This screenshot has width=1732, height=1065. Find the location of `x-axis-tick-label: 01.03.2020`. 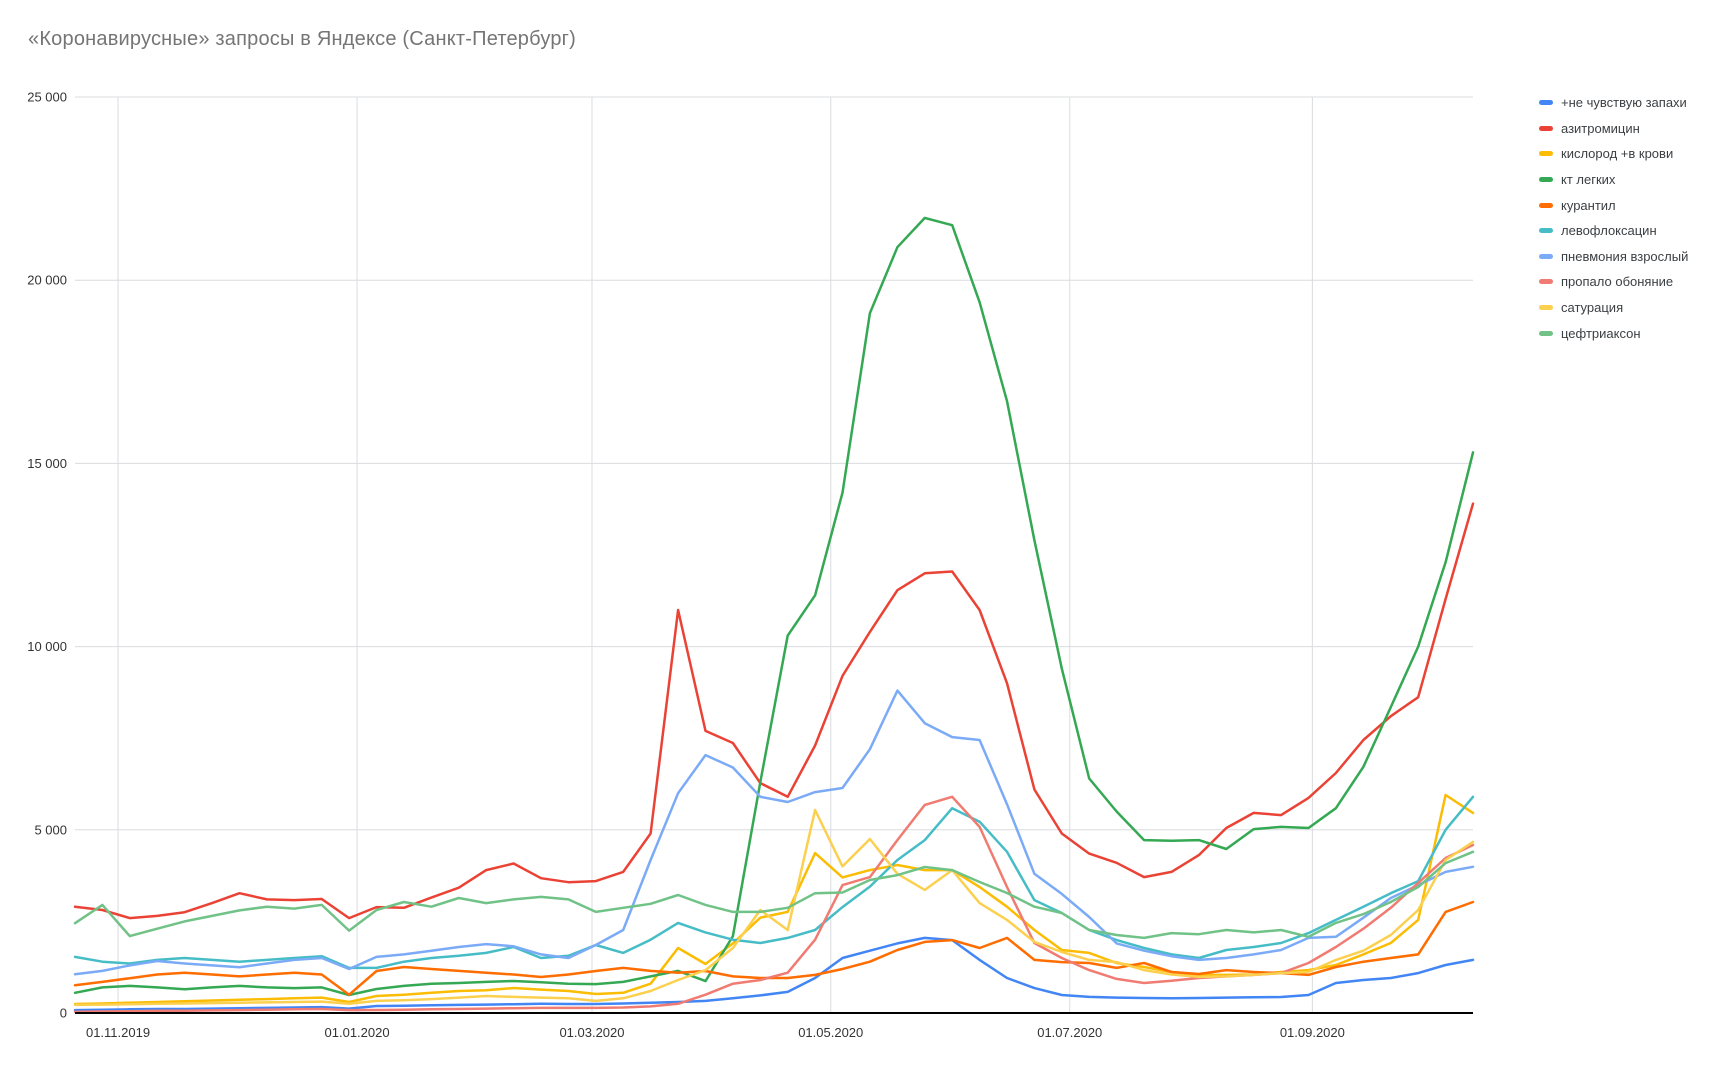

x-axis-tick-label: 01.03.2020 is located at coordinates (591, 1032).